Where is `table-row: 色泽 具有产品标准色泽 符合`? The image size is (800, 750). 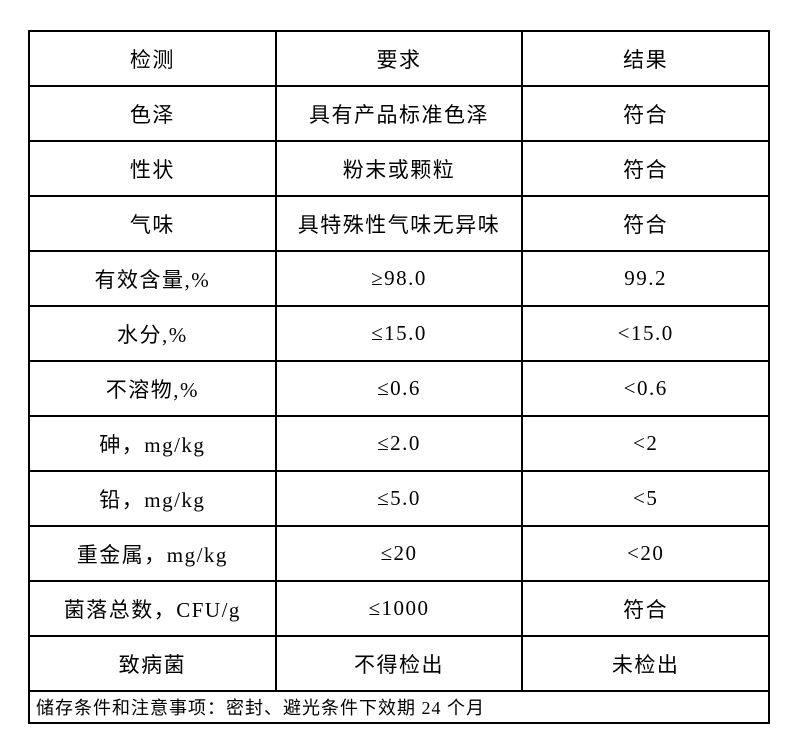 table-row: 色泽 具有产品标准色泽 符合 is located at coordinates (399, 113).